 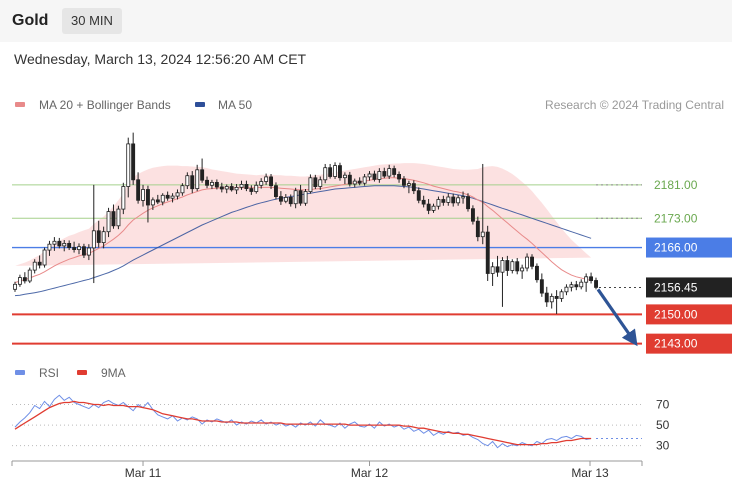 What do you see at coordinates (366, 21) in the screenshot?
I see `chart-header: Gold 30 MIN` at bounding box center [366, 21].